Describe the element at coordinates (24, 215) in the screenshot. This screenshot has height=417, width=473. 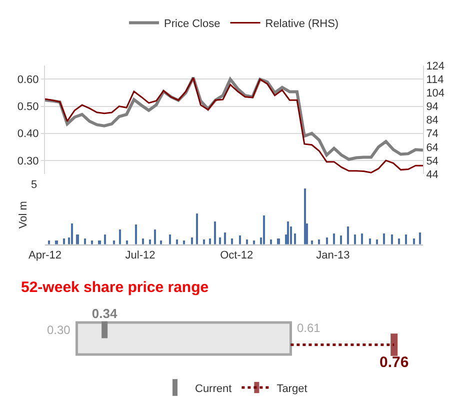
I see `y-axis-title: Vol m` at that location.